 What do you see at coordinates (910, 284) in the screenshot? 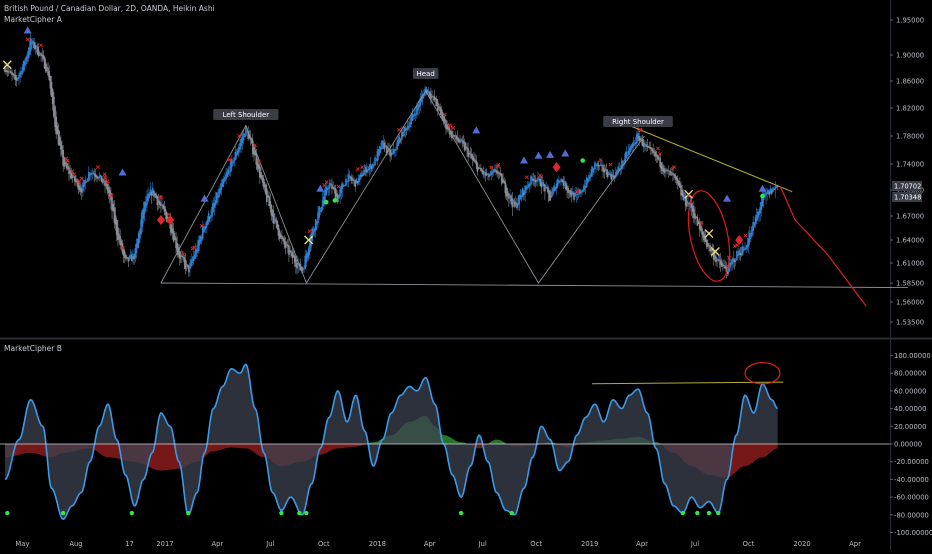
I see `price-tick-label: 1.58500` at bounding box center [910, 284].